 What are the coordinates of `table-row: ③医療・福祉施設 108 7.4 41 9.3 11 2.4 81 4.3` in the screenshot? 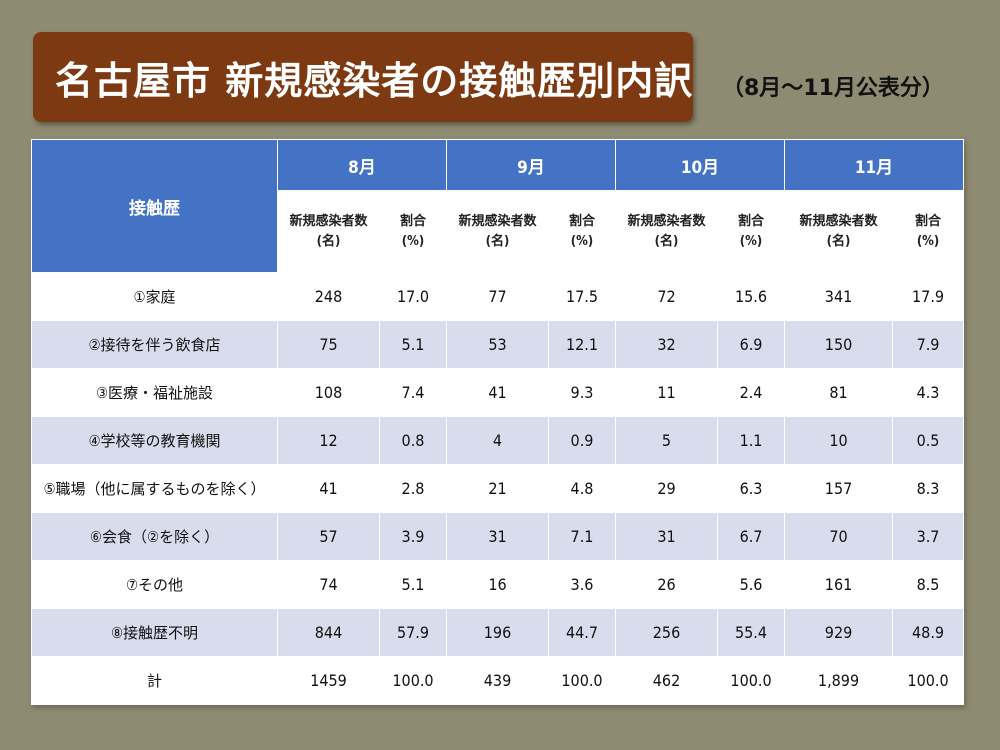 It's located at (498, 392).